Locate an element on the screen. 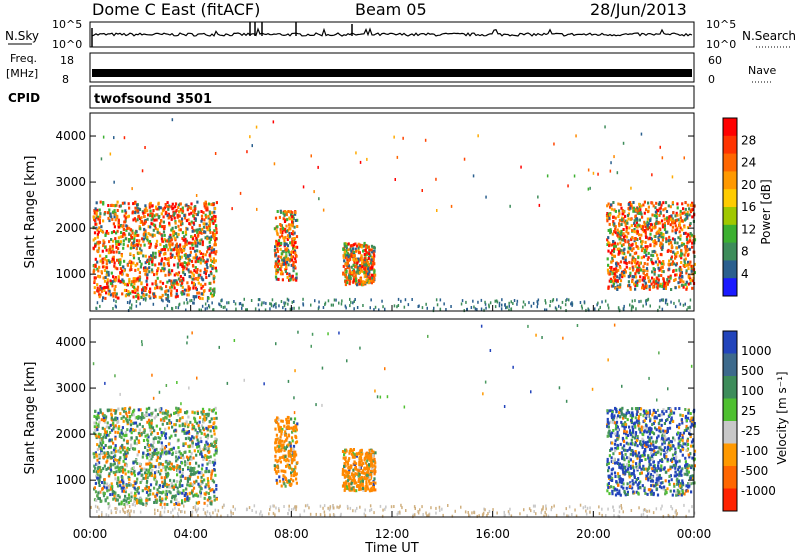  nsky-frame is located at coordinates (392, 34).